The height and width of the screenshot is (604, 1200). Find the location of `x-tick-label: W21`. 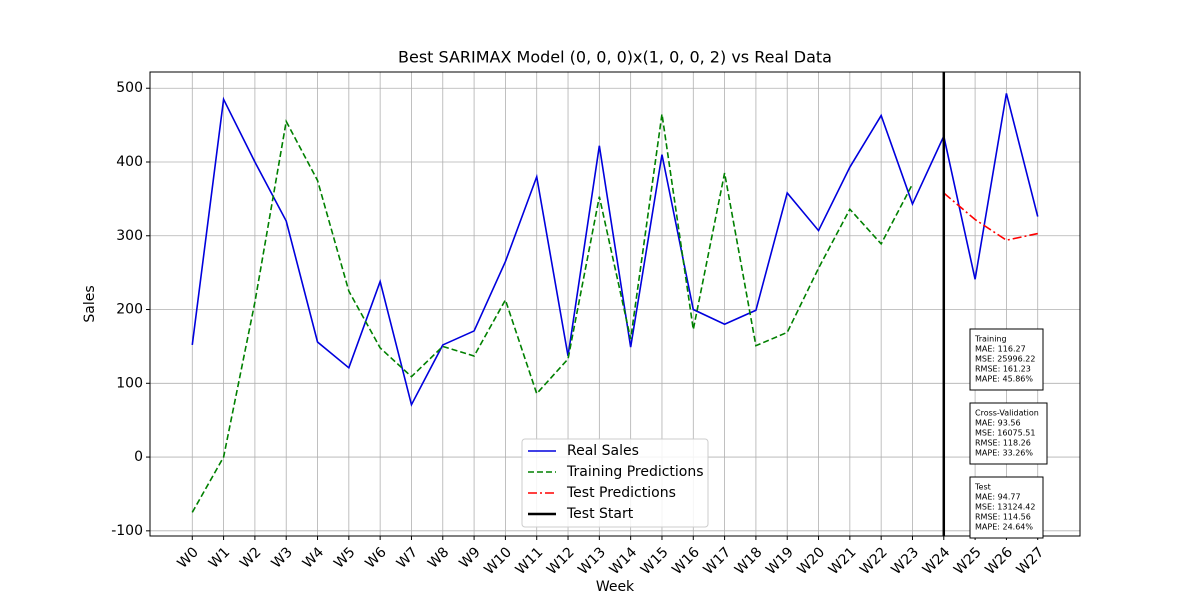

x-tick-label: W21 is located at coordinates (843, 561).